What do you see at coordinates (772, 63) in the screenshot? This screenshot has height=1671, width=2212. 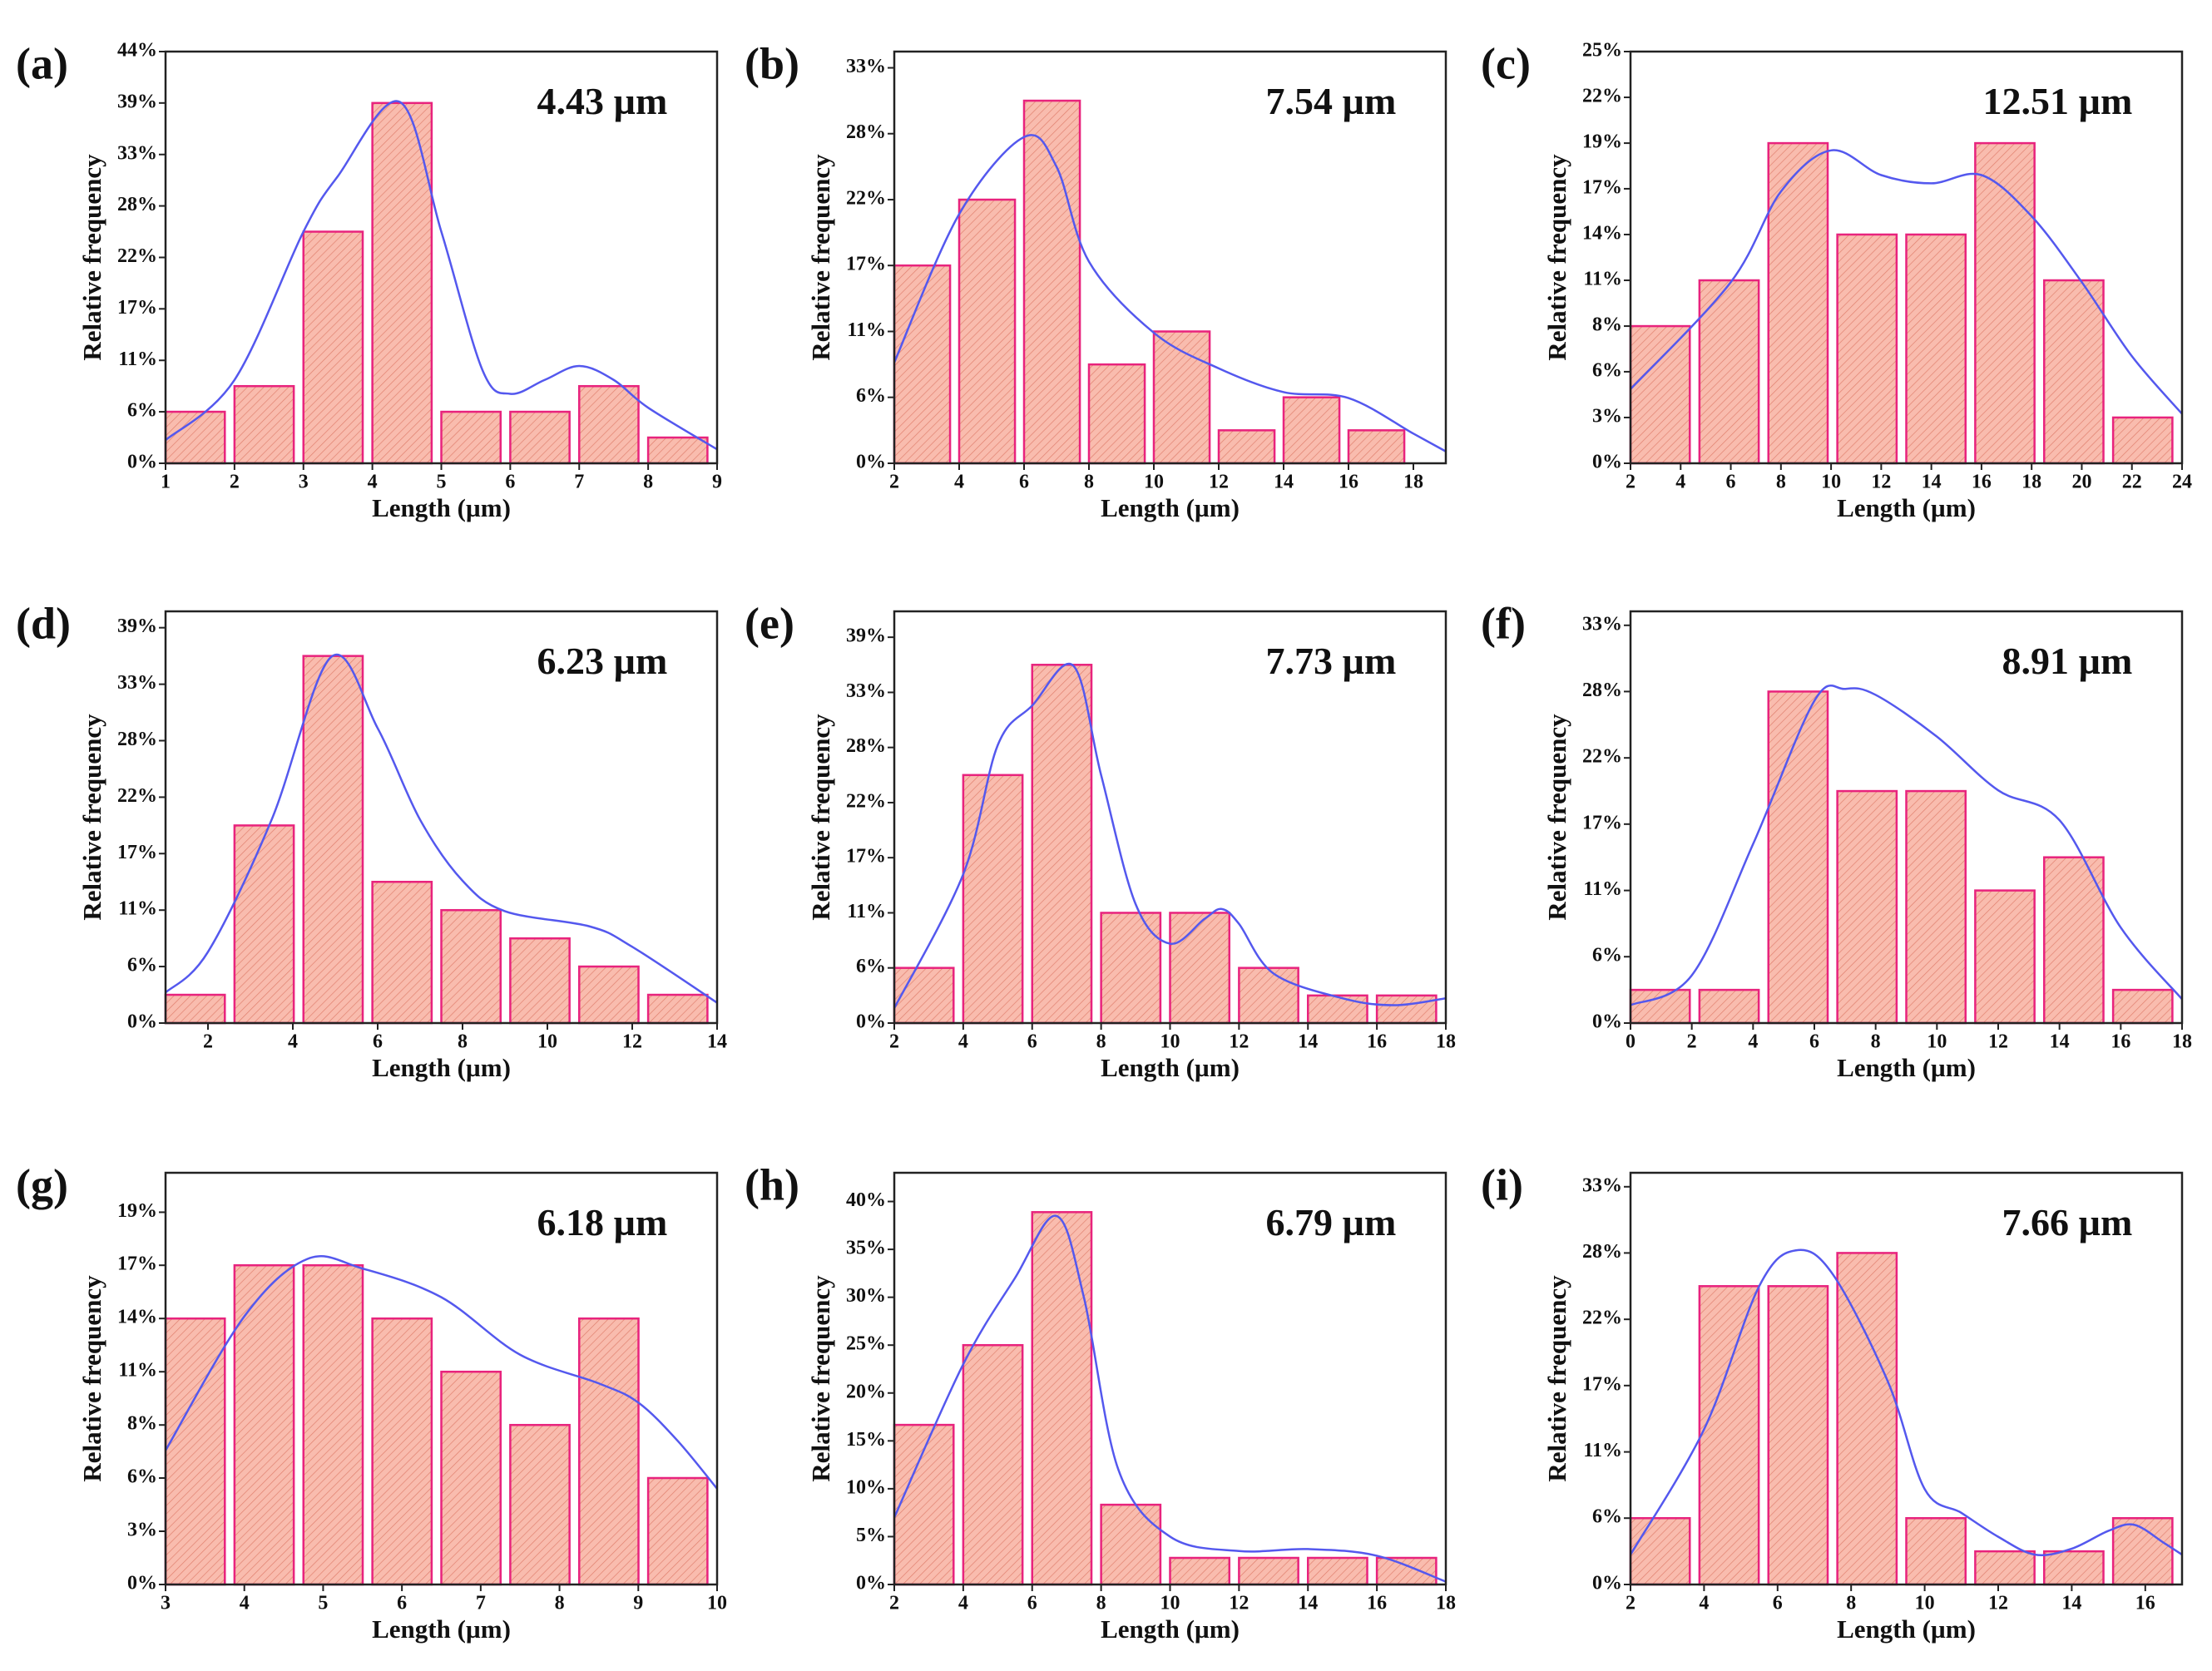 I see `panel-label: (b)` at bounding box center [772, 63].